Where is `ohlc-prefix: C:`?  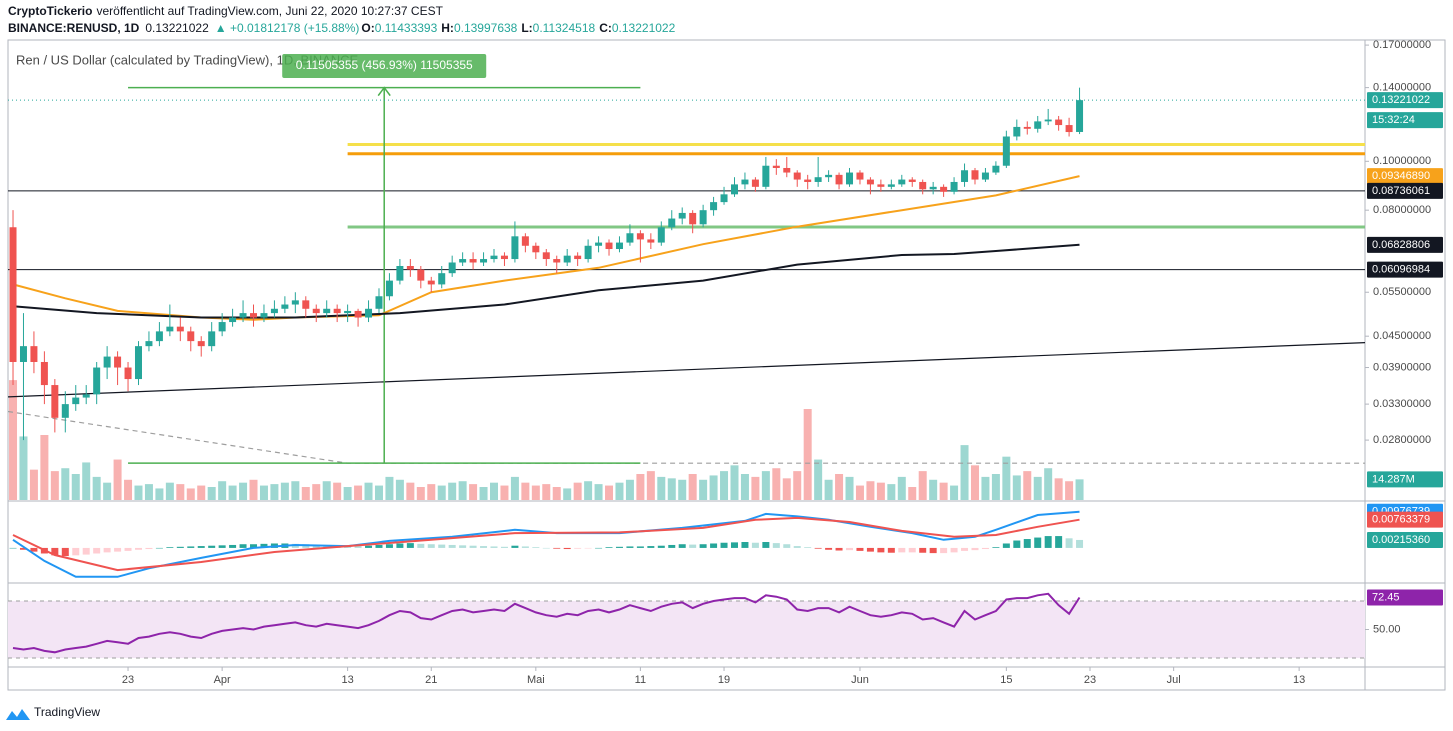 ohlc-prefix: C: is located at coordinates (605, 28).